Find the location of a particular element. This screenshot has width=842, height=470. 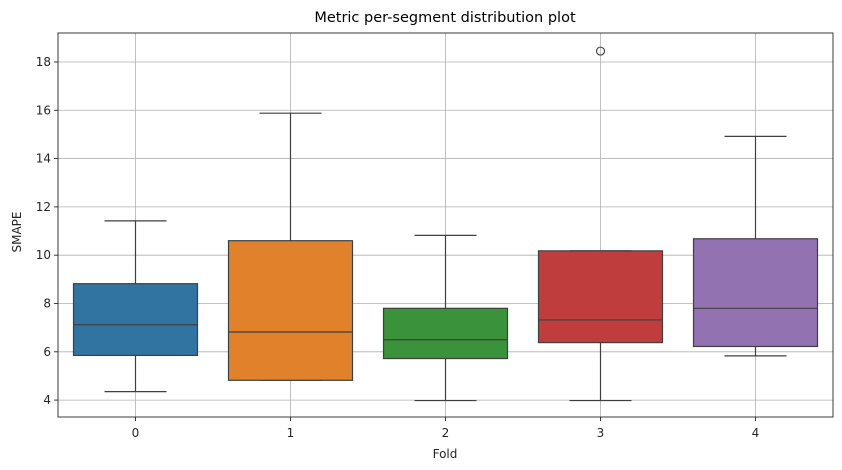

x-tick-label: 4 is located at coordinates (756, 433).